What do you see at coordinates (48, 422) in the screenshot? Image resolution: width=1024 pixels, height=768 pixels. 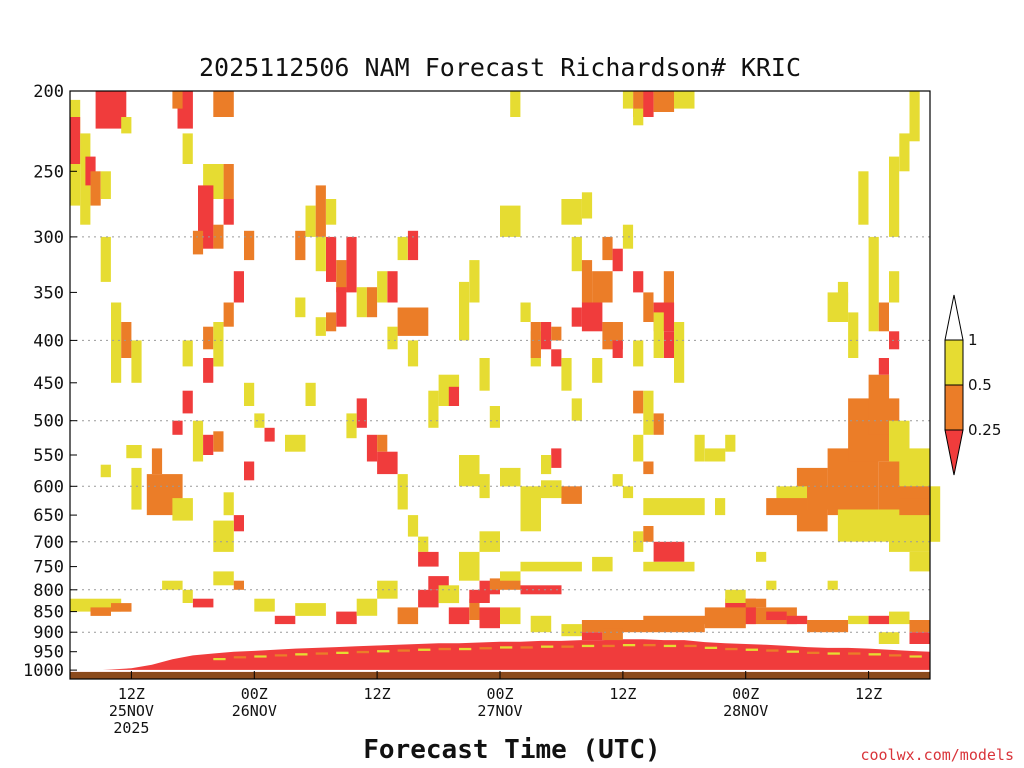 I see `y-tick-label: 500` at bounding box center [48, 422].